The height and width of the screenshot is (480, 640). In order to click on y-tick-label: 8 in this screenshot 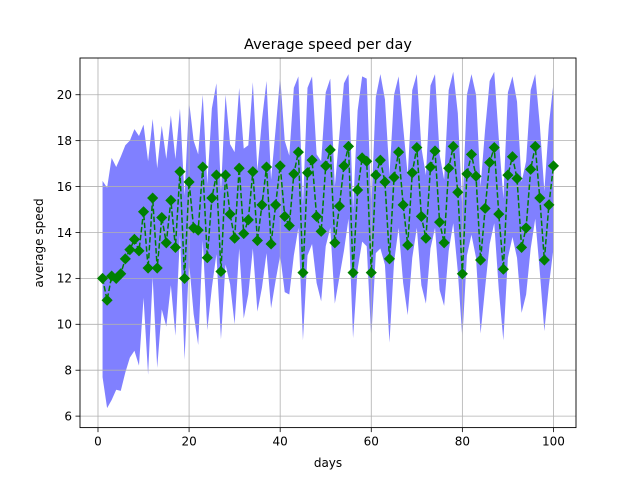, I will do `click(68, 371)`.